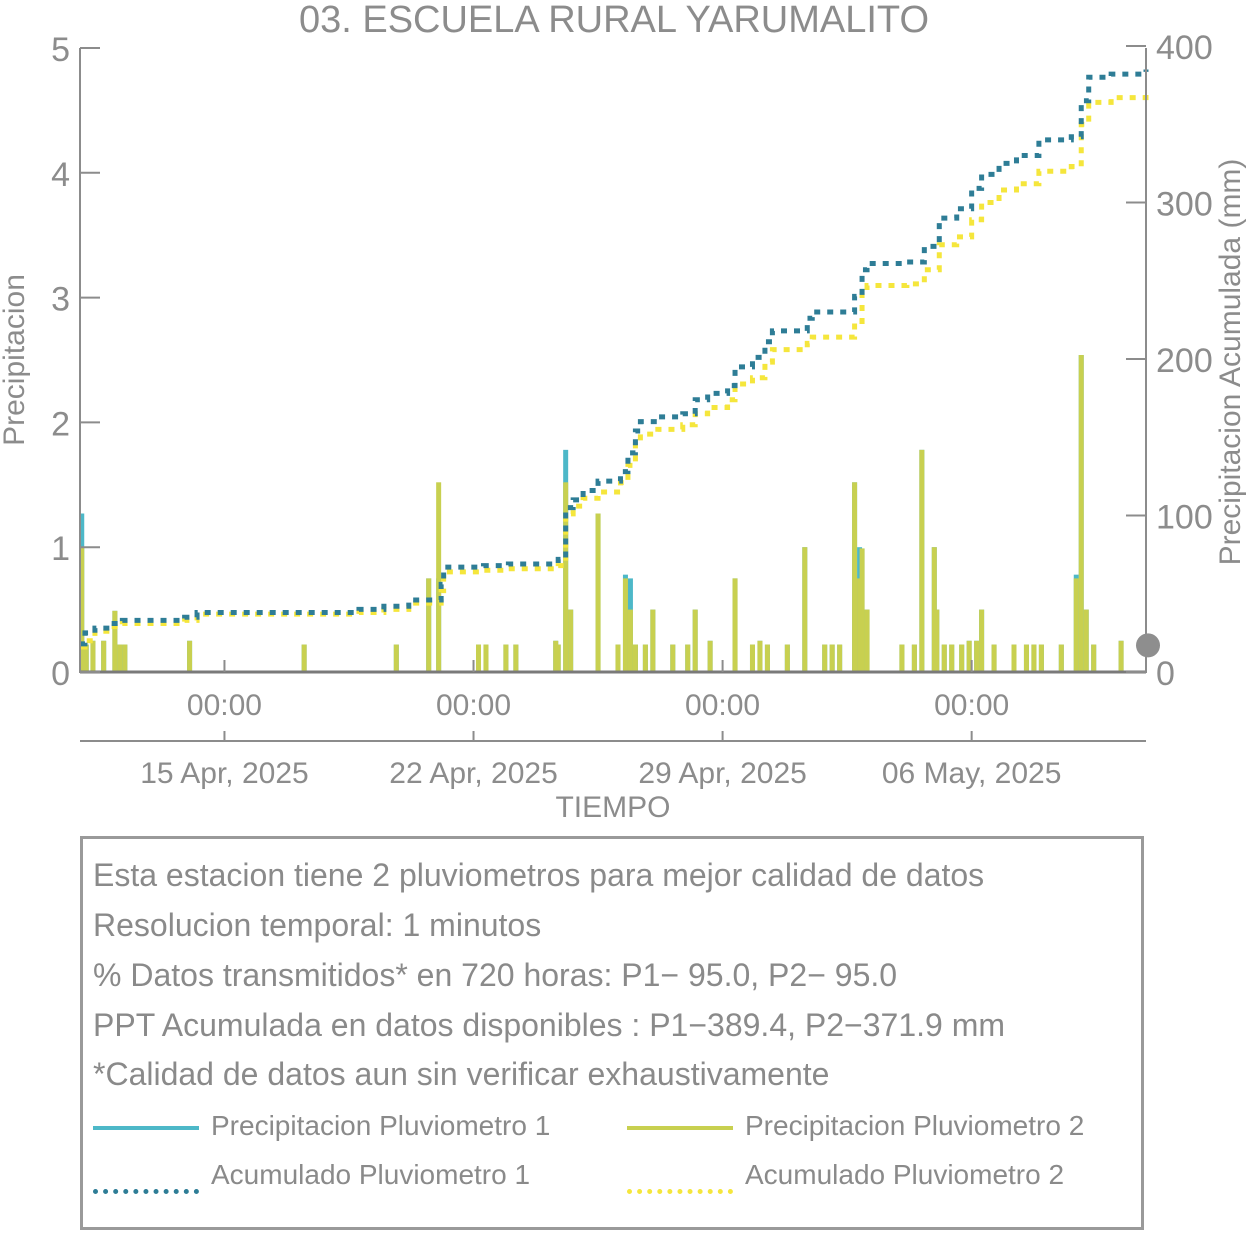  I want to click on left-tick-label: 2, so click(60, 424).